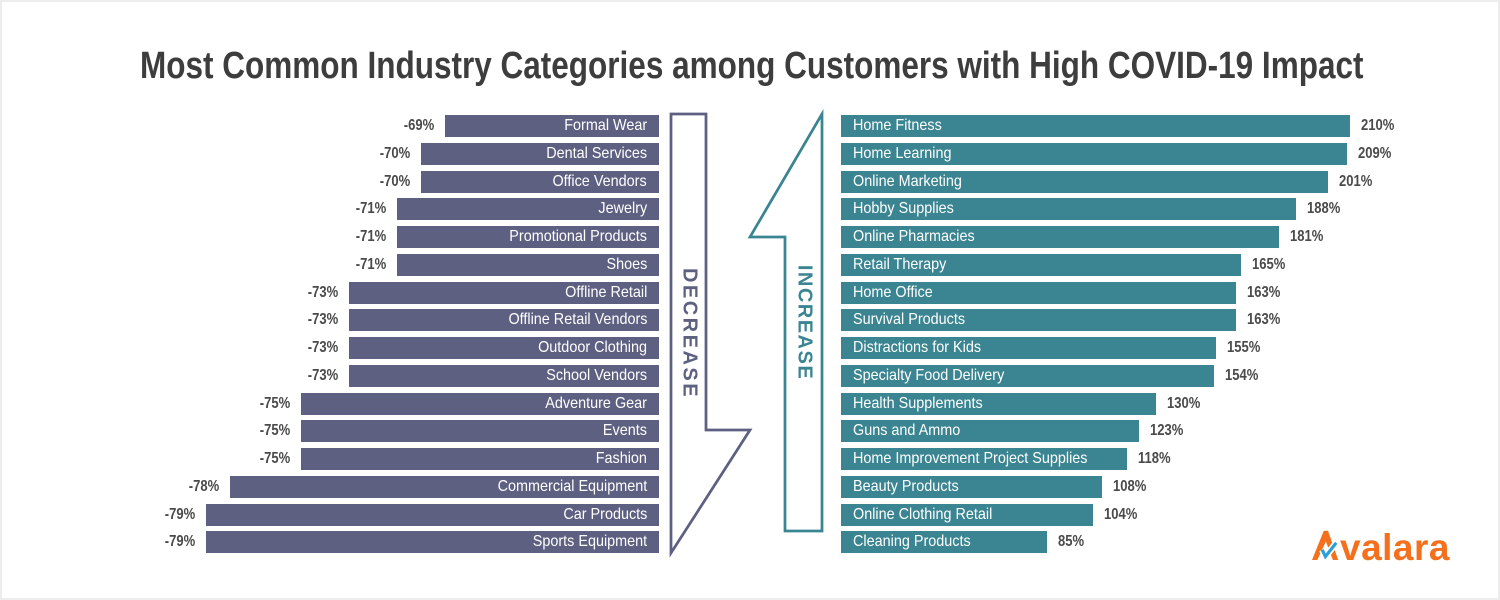 The width and height of the screenshot is (1500, 600). What do you see at coordinates (1395, 547) in the screenshot?
I see `svg-text: valara` at bounding box center [1395, 547].